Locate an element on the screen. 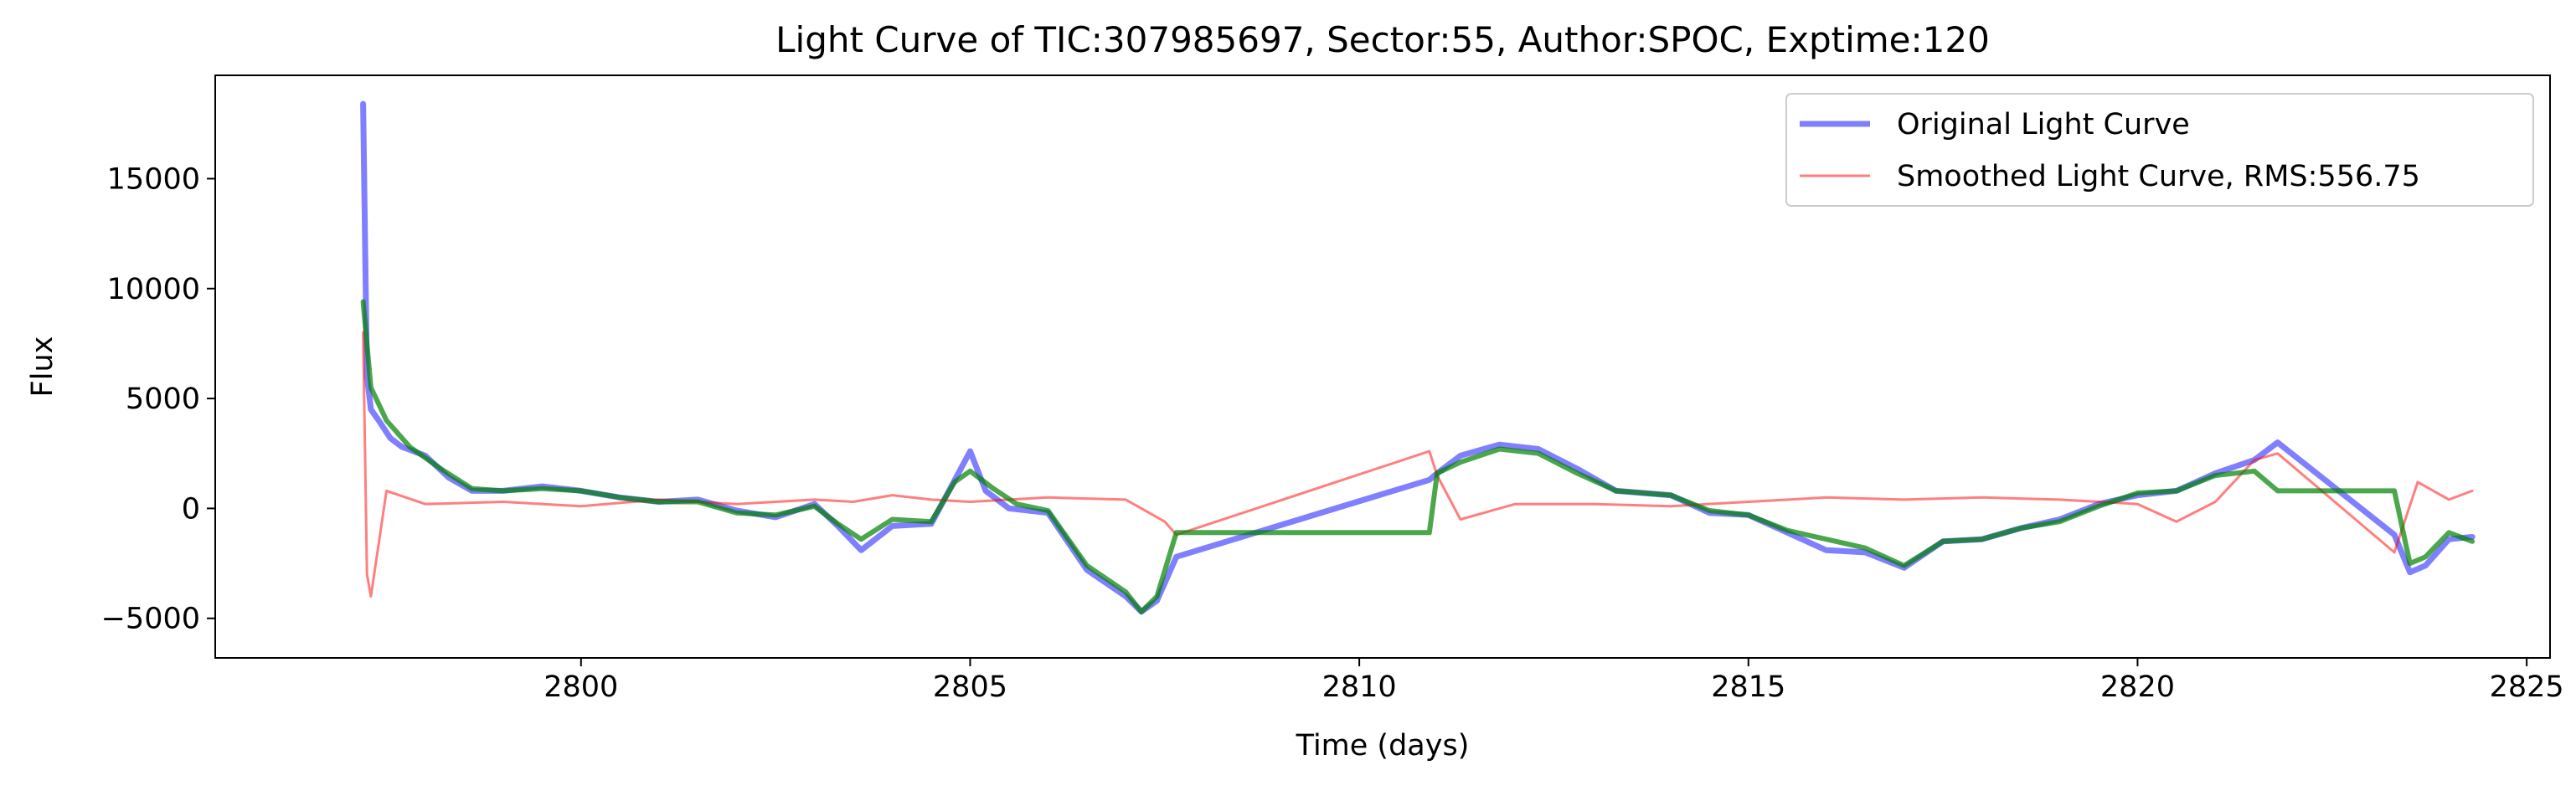 The image size is (2576, 791). x-axis-label: Time (days) is located at coordinates (1383, 746).